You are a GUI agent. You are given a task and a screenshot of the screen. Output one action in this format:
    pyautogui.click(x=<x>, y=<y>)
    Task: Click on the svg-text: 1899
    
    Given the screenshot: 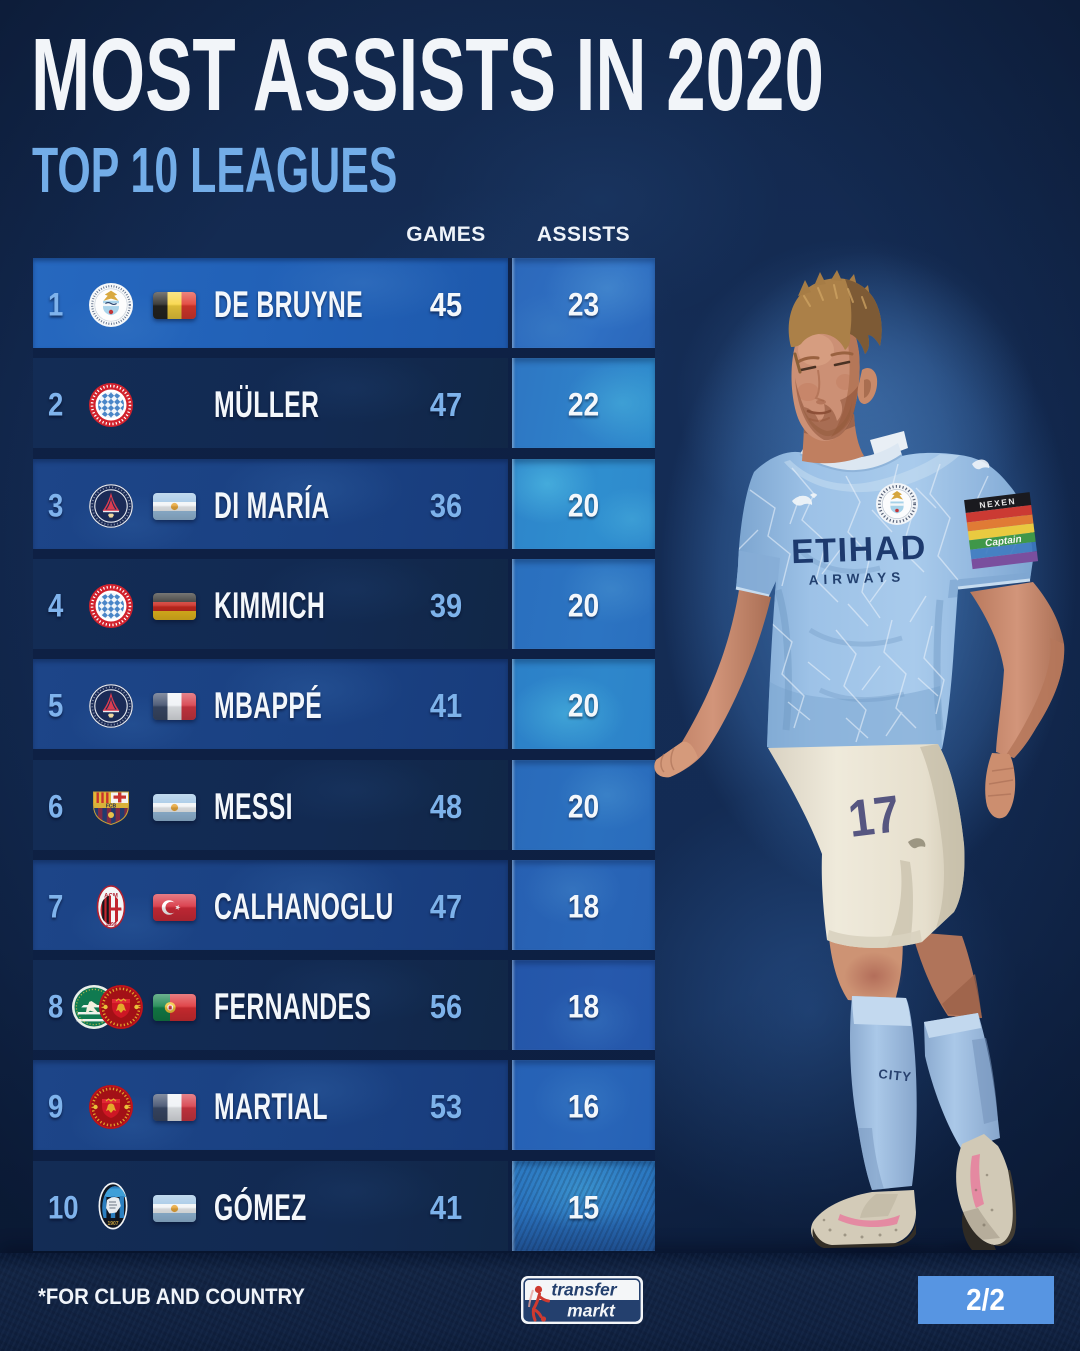 What is the action you would take?
    pyautogui.click(x=110, y=925)
    